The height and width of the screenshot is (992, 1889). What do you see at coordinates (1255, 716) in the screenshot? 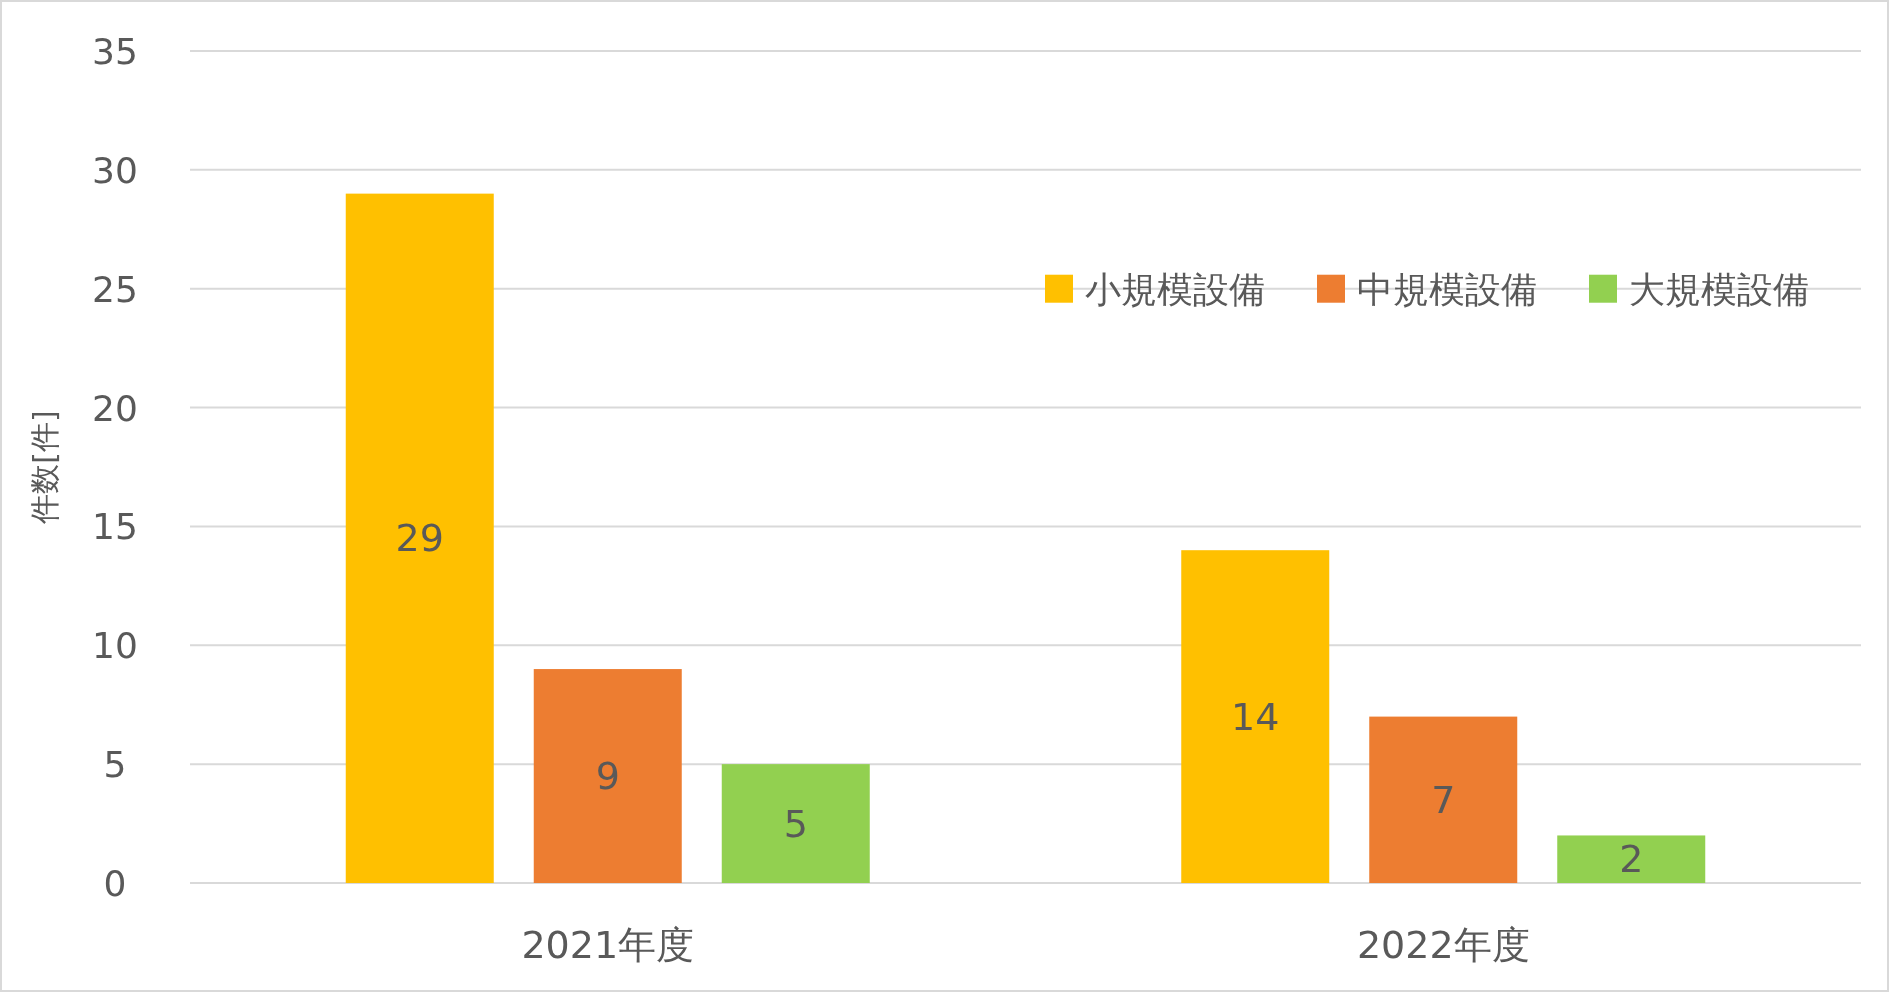
I see `data-label: 14` at bounding box center [1255, 716].